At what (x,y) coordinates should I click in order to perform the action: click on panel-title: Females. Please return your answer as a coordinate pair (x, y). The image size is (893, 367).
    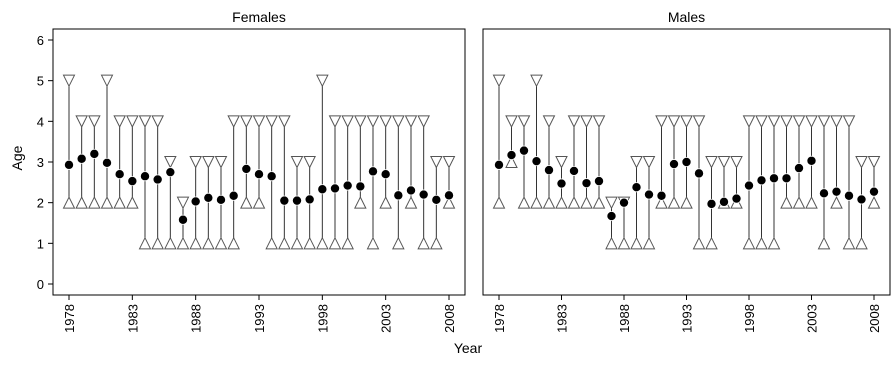
    Looking at the image, I should click on (259, 17).